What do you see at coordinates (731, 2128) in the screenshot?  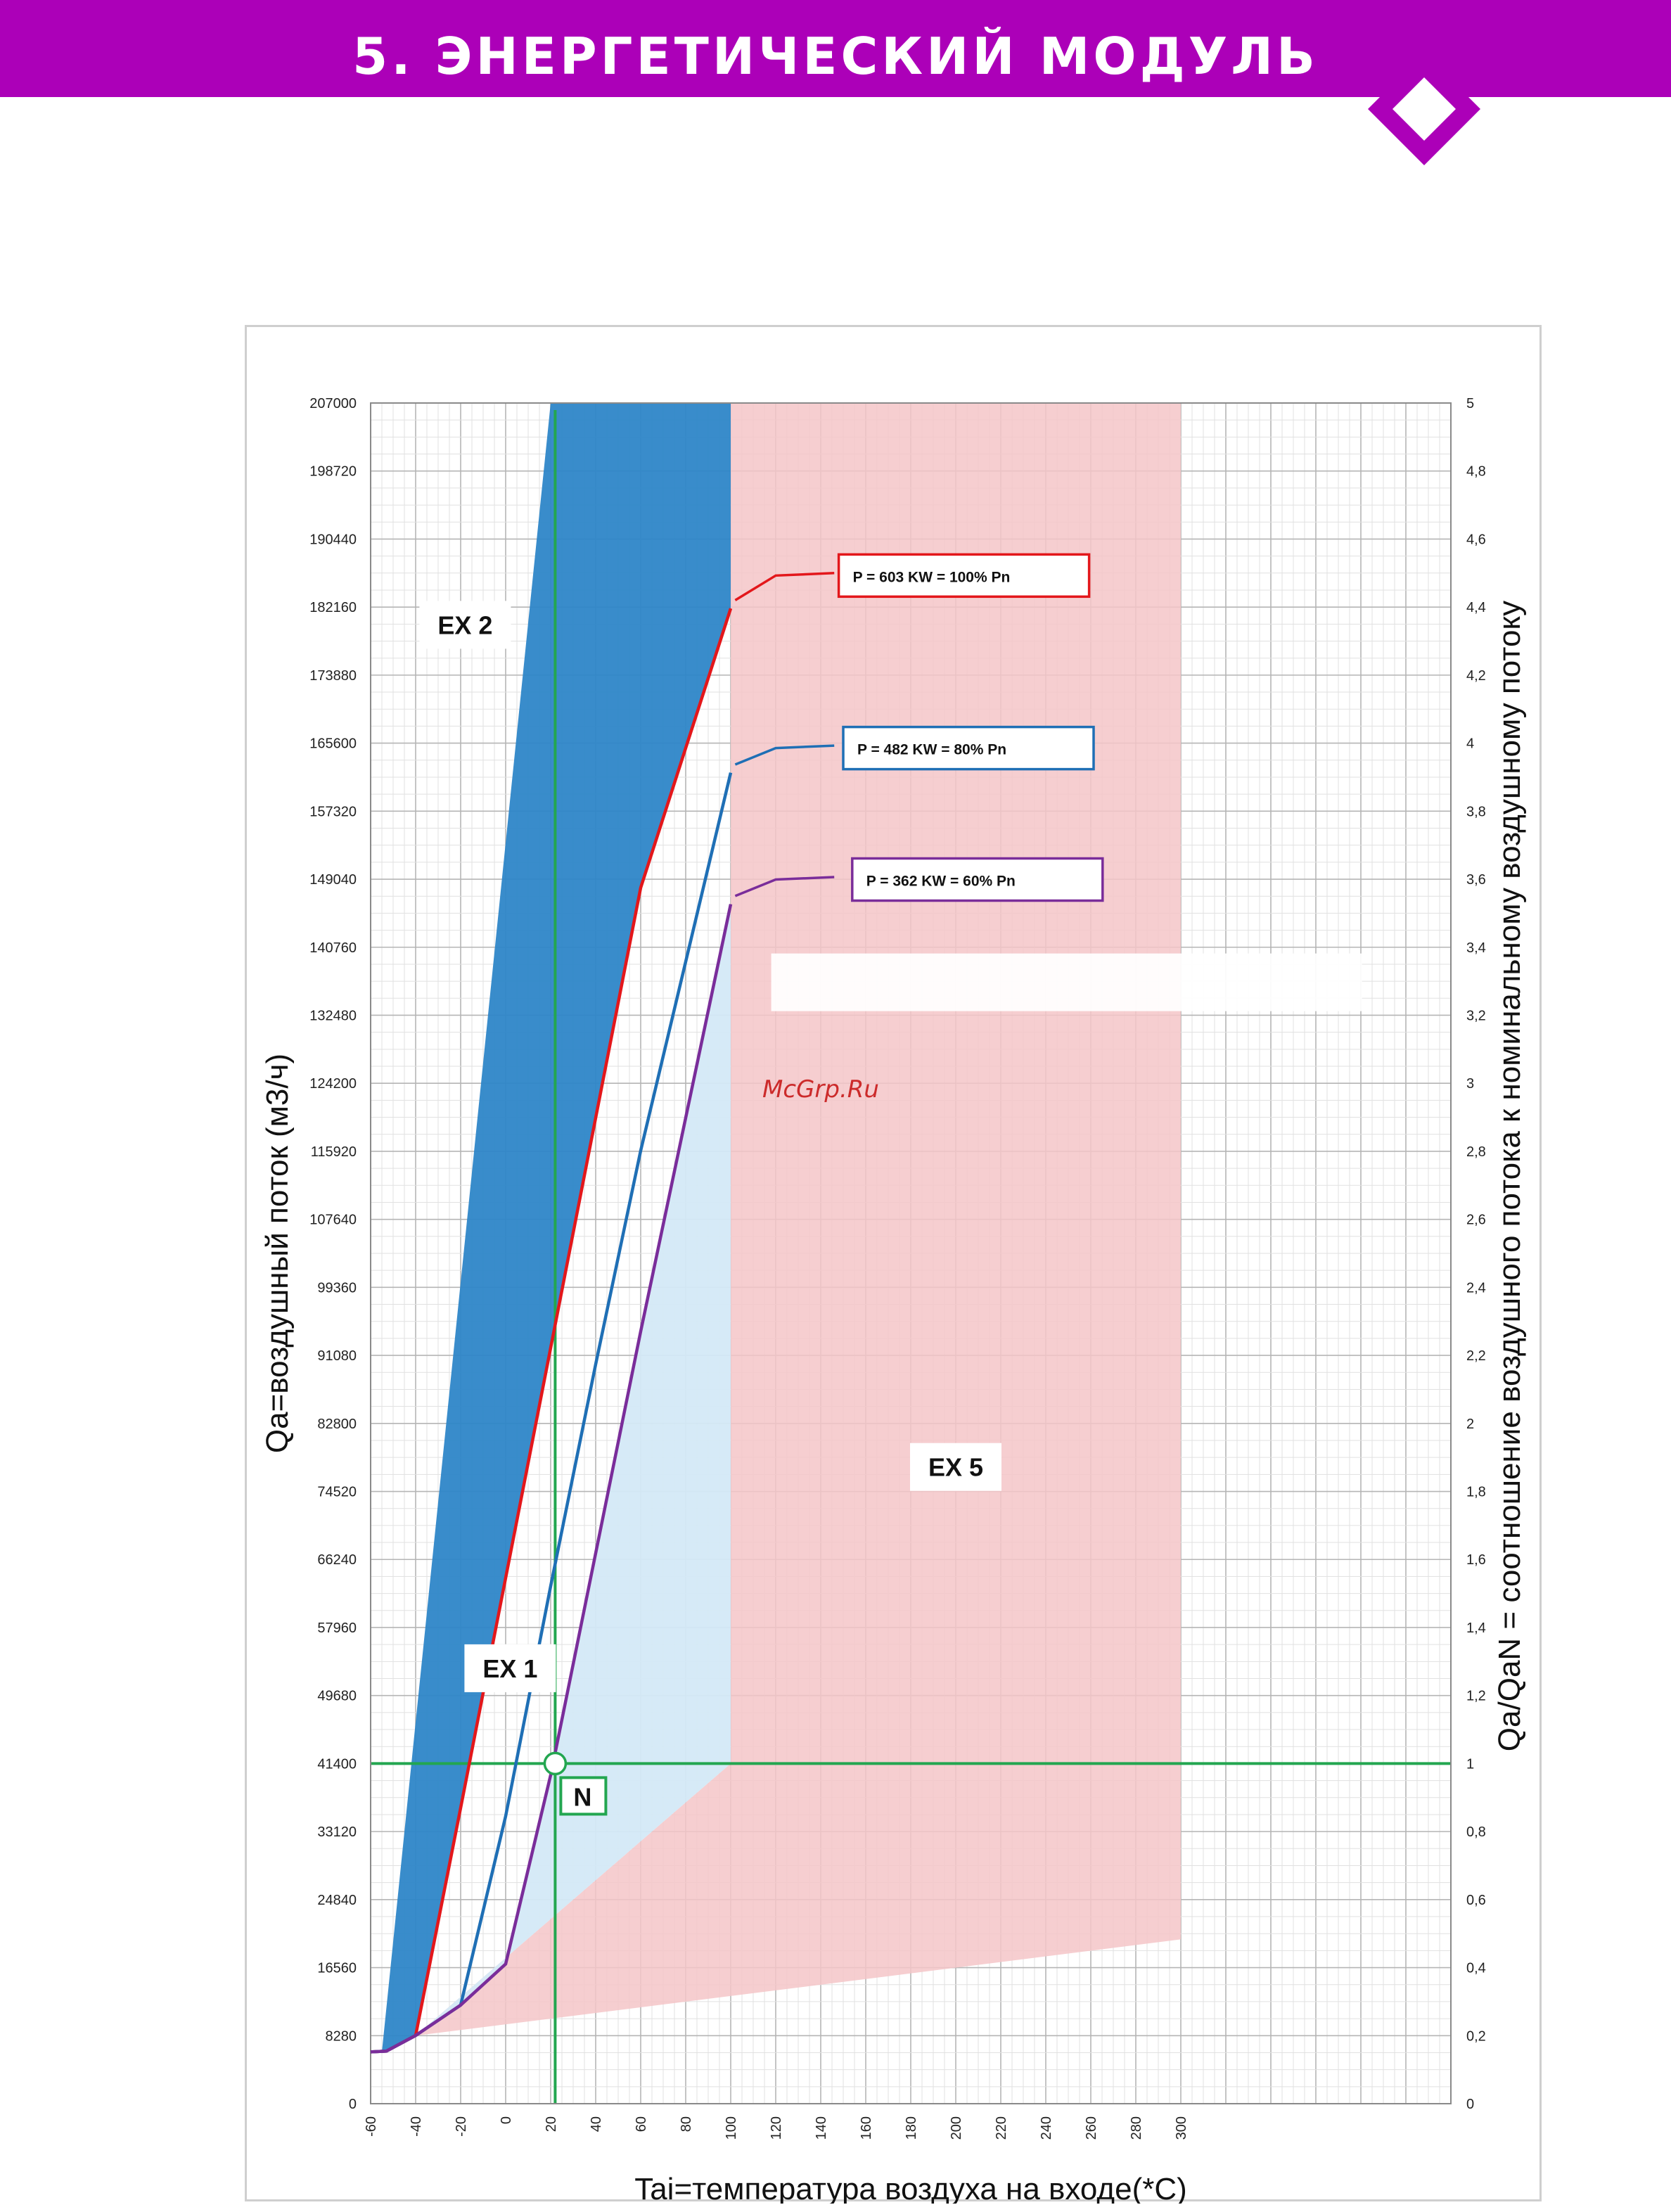 I see `x-tick-label: 100` at bounding box center [731, 2128].